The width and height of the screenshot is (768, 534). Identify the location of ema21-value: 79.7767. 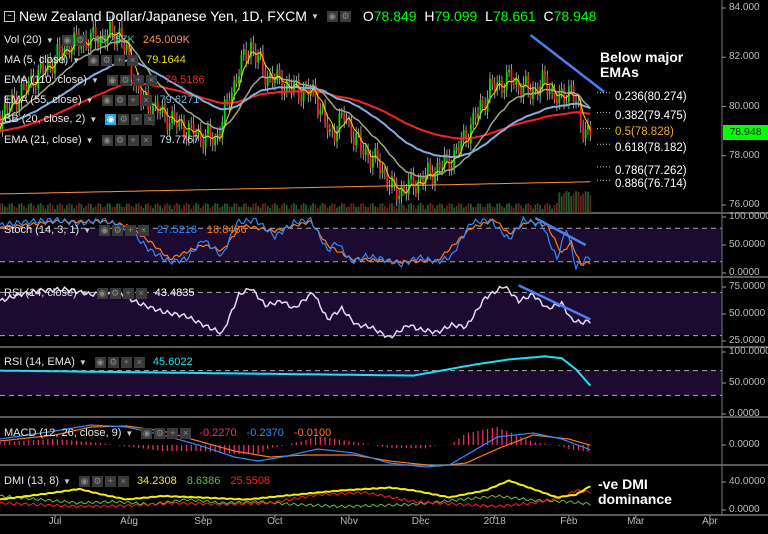
(179, 140).